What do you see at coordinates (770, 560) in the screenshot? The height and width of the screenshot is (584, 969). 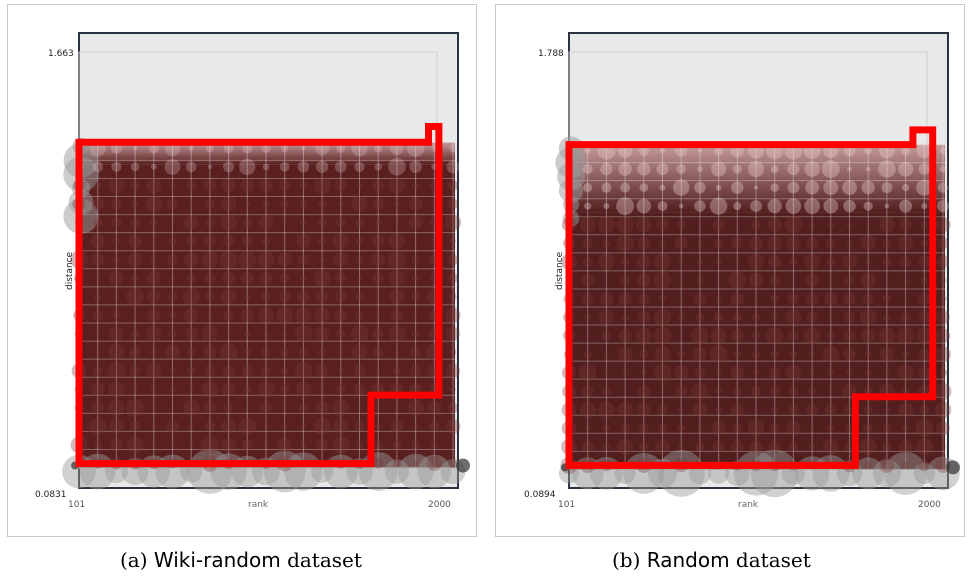 I see `caption-suffix: dataset` at bounding box center [770, 560].